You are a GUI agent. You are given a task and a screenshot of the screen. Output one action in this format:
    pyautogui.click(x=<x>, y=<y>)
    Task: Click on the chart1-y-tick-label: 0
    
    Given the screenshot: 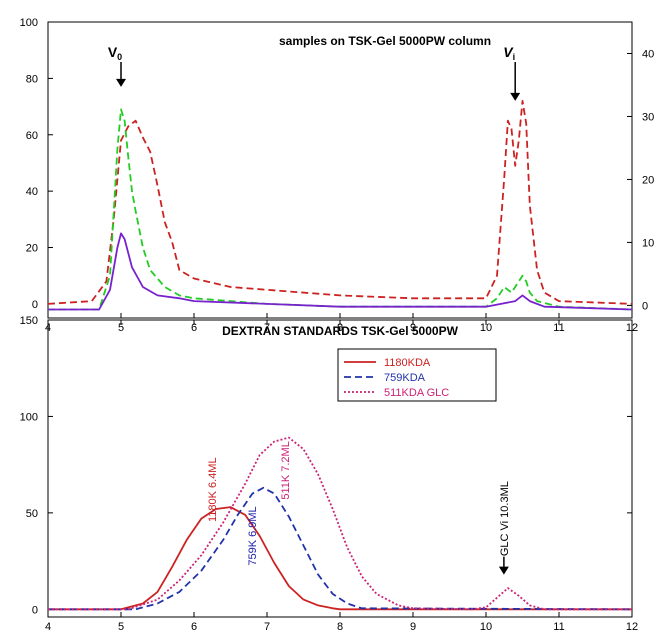 What is the action you would take?
    pyautogui.click(x=35, y=610)
    